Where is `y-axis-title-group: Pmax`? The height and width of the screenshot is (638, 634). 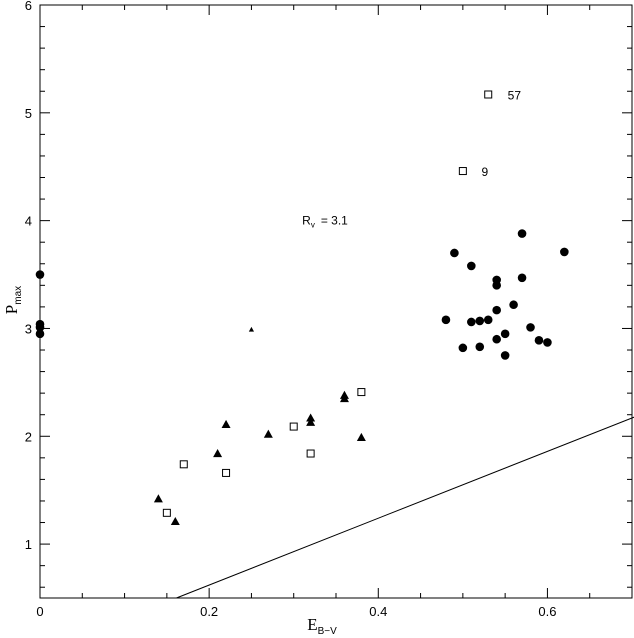
y-axis-title-group: Pmax is located at coordinates (13, 300).